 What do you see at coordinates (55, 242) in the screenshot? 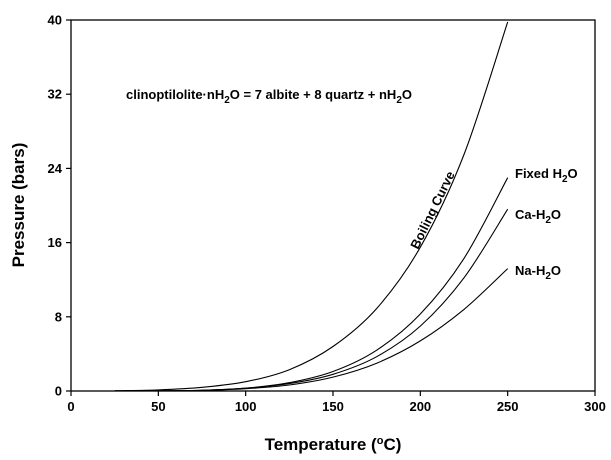
I see `y-tick-label: 16` at bounding box center [55, 242].